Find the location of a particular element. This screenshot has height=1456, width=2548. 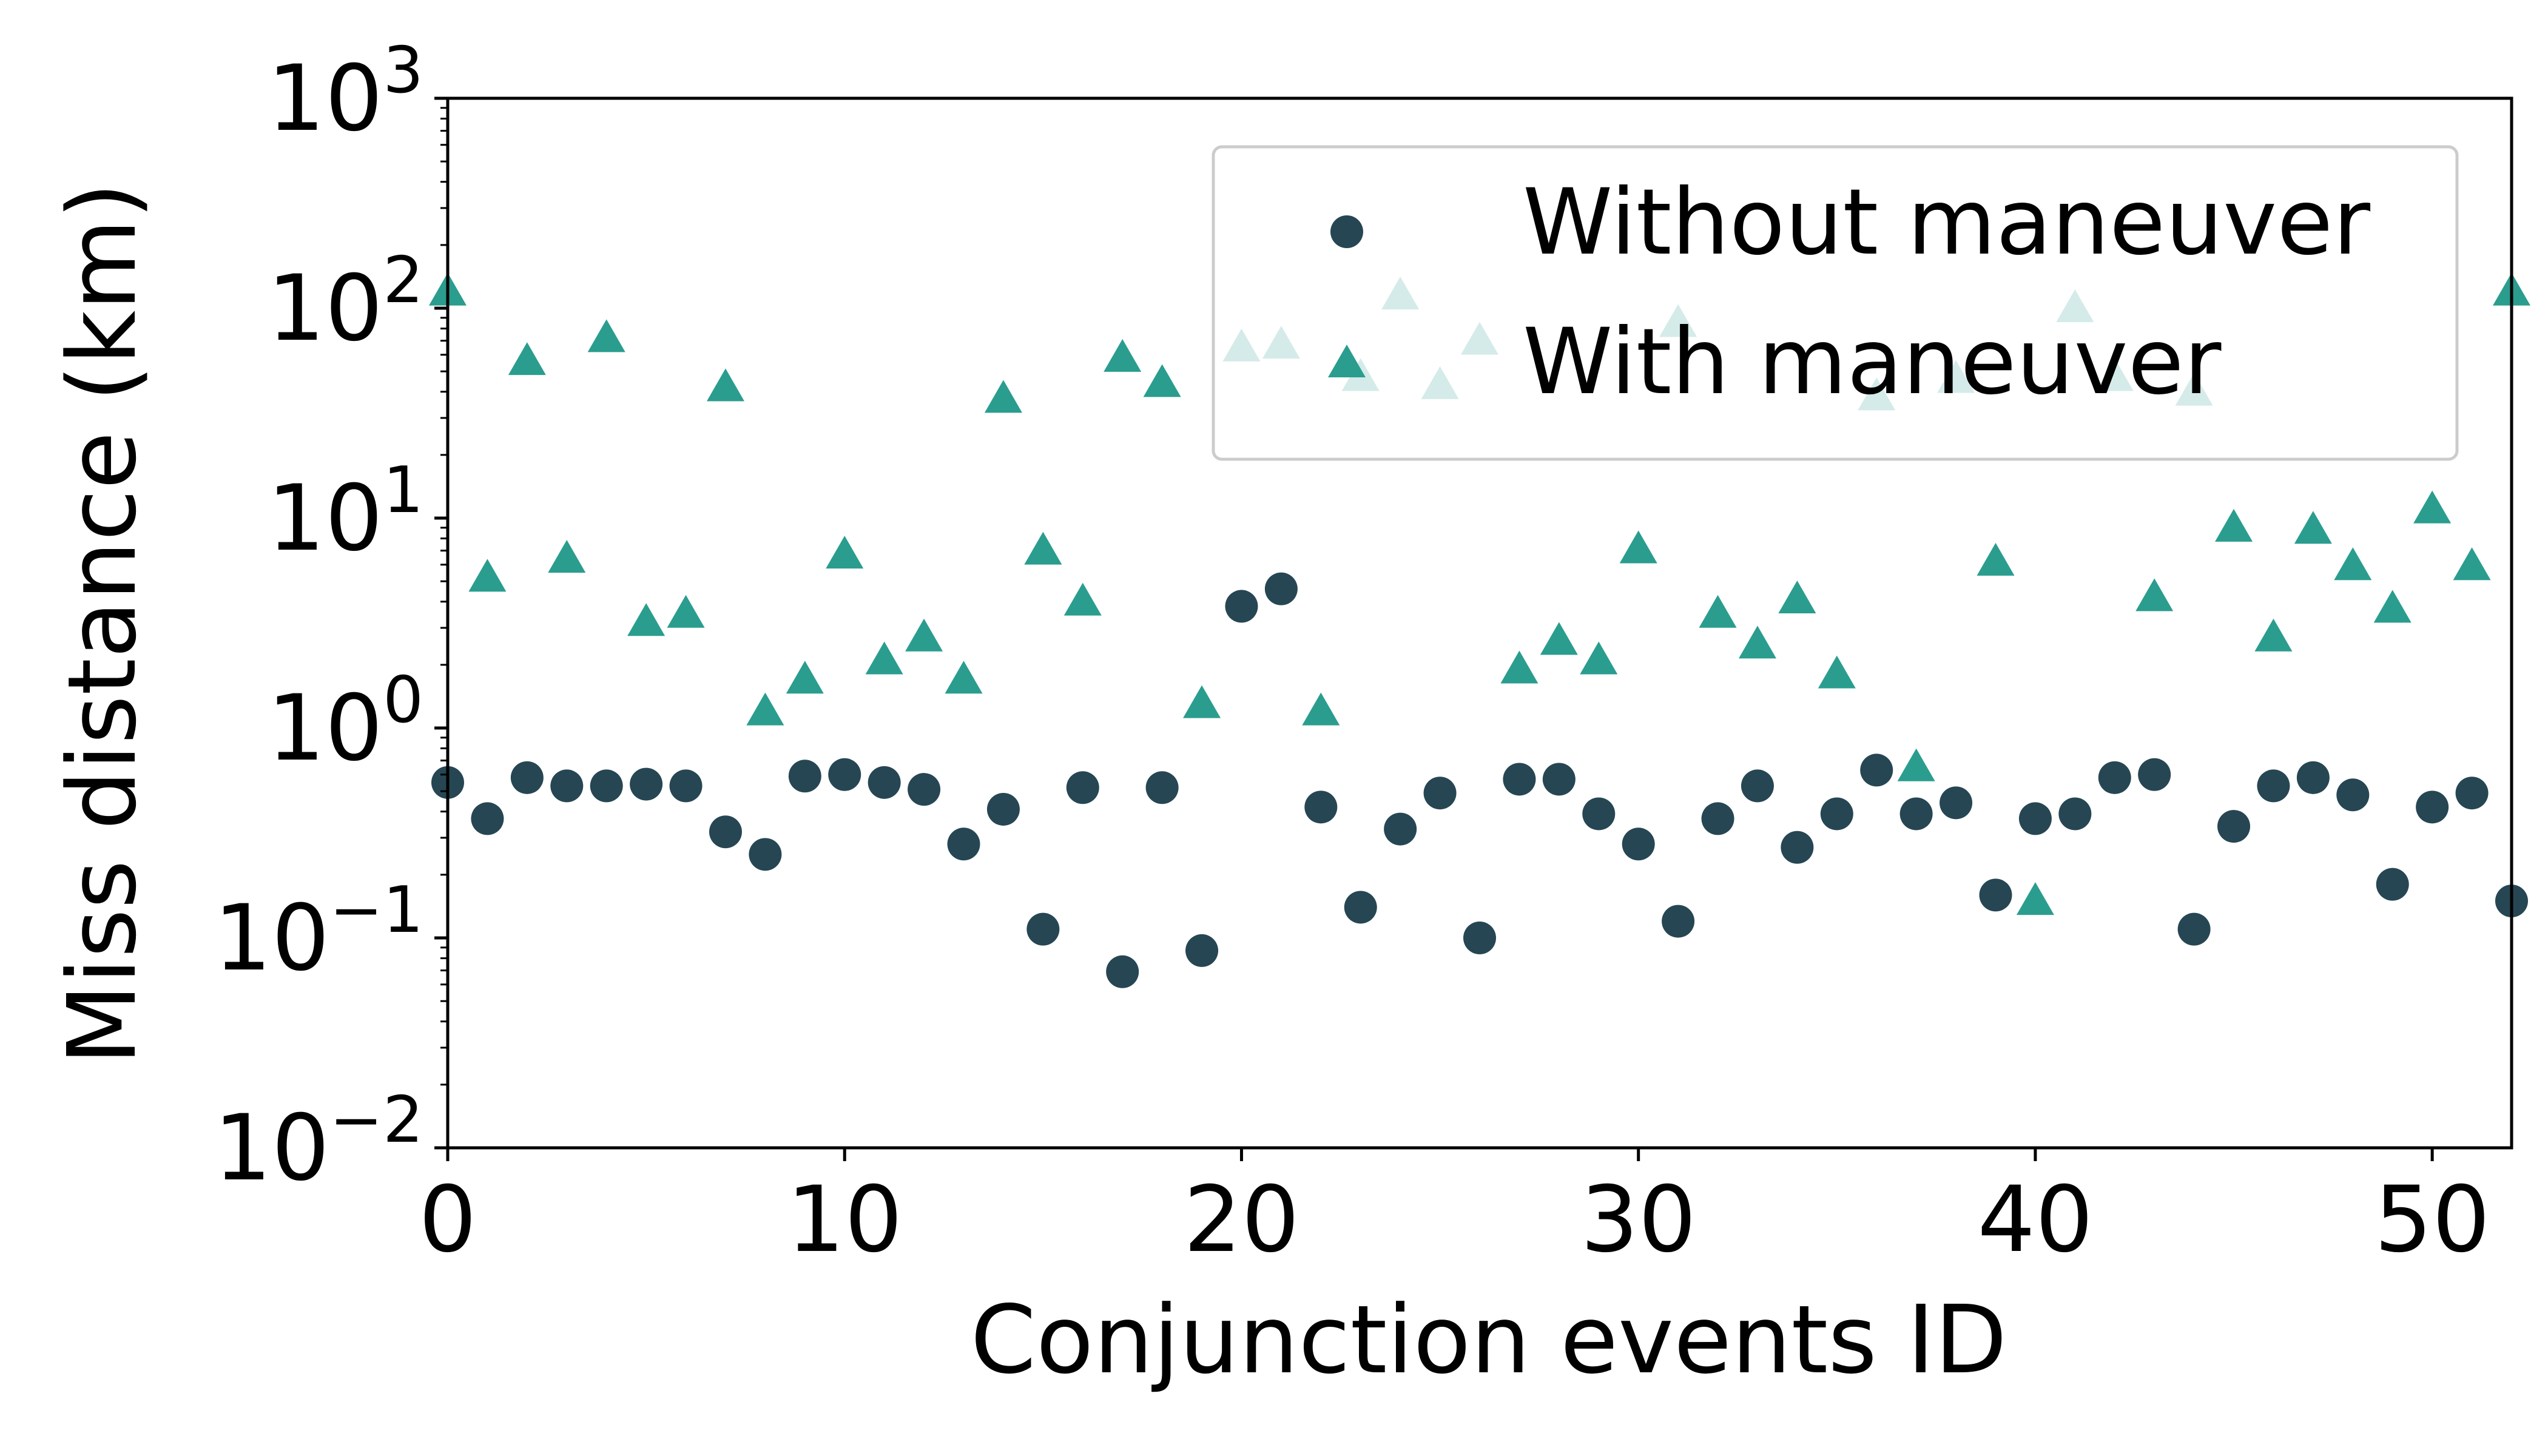

y-tick-label: 10⁻² is located at coordinates (318, 1142).